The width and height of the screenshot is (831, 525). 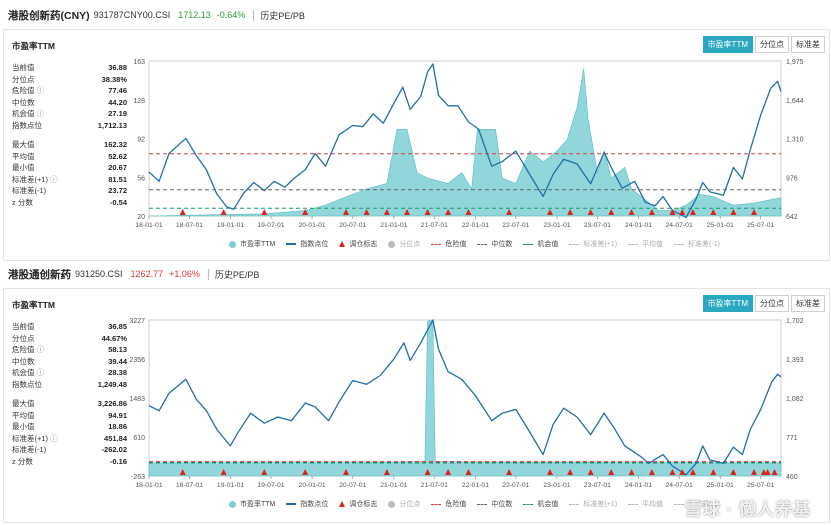 What do you see at coordinates (795, 360) in the screenshot?
I see `y-right-tick-label: 1,393` at bounding box center [795, 360].